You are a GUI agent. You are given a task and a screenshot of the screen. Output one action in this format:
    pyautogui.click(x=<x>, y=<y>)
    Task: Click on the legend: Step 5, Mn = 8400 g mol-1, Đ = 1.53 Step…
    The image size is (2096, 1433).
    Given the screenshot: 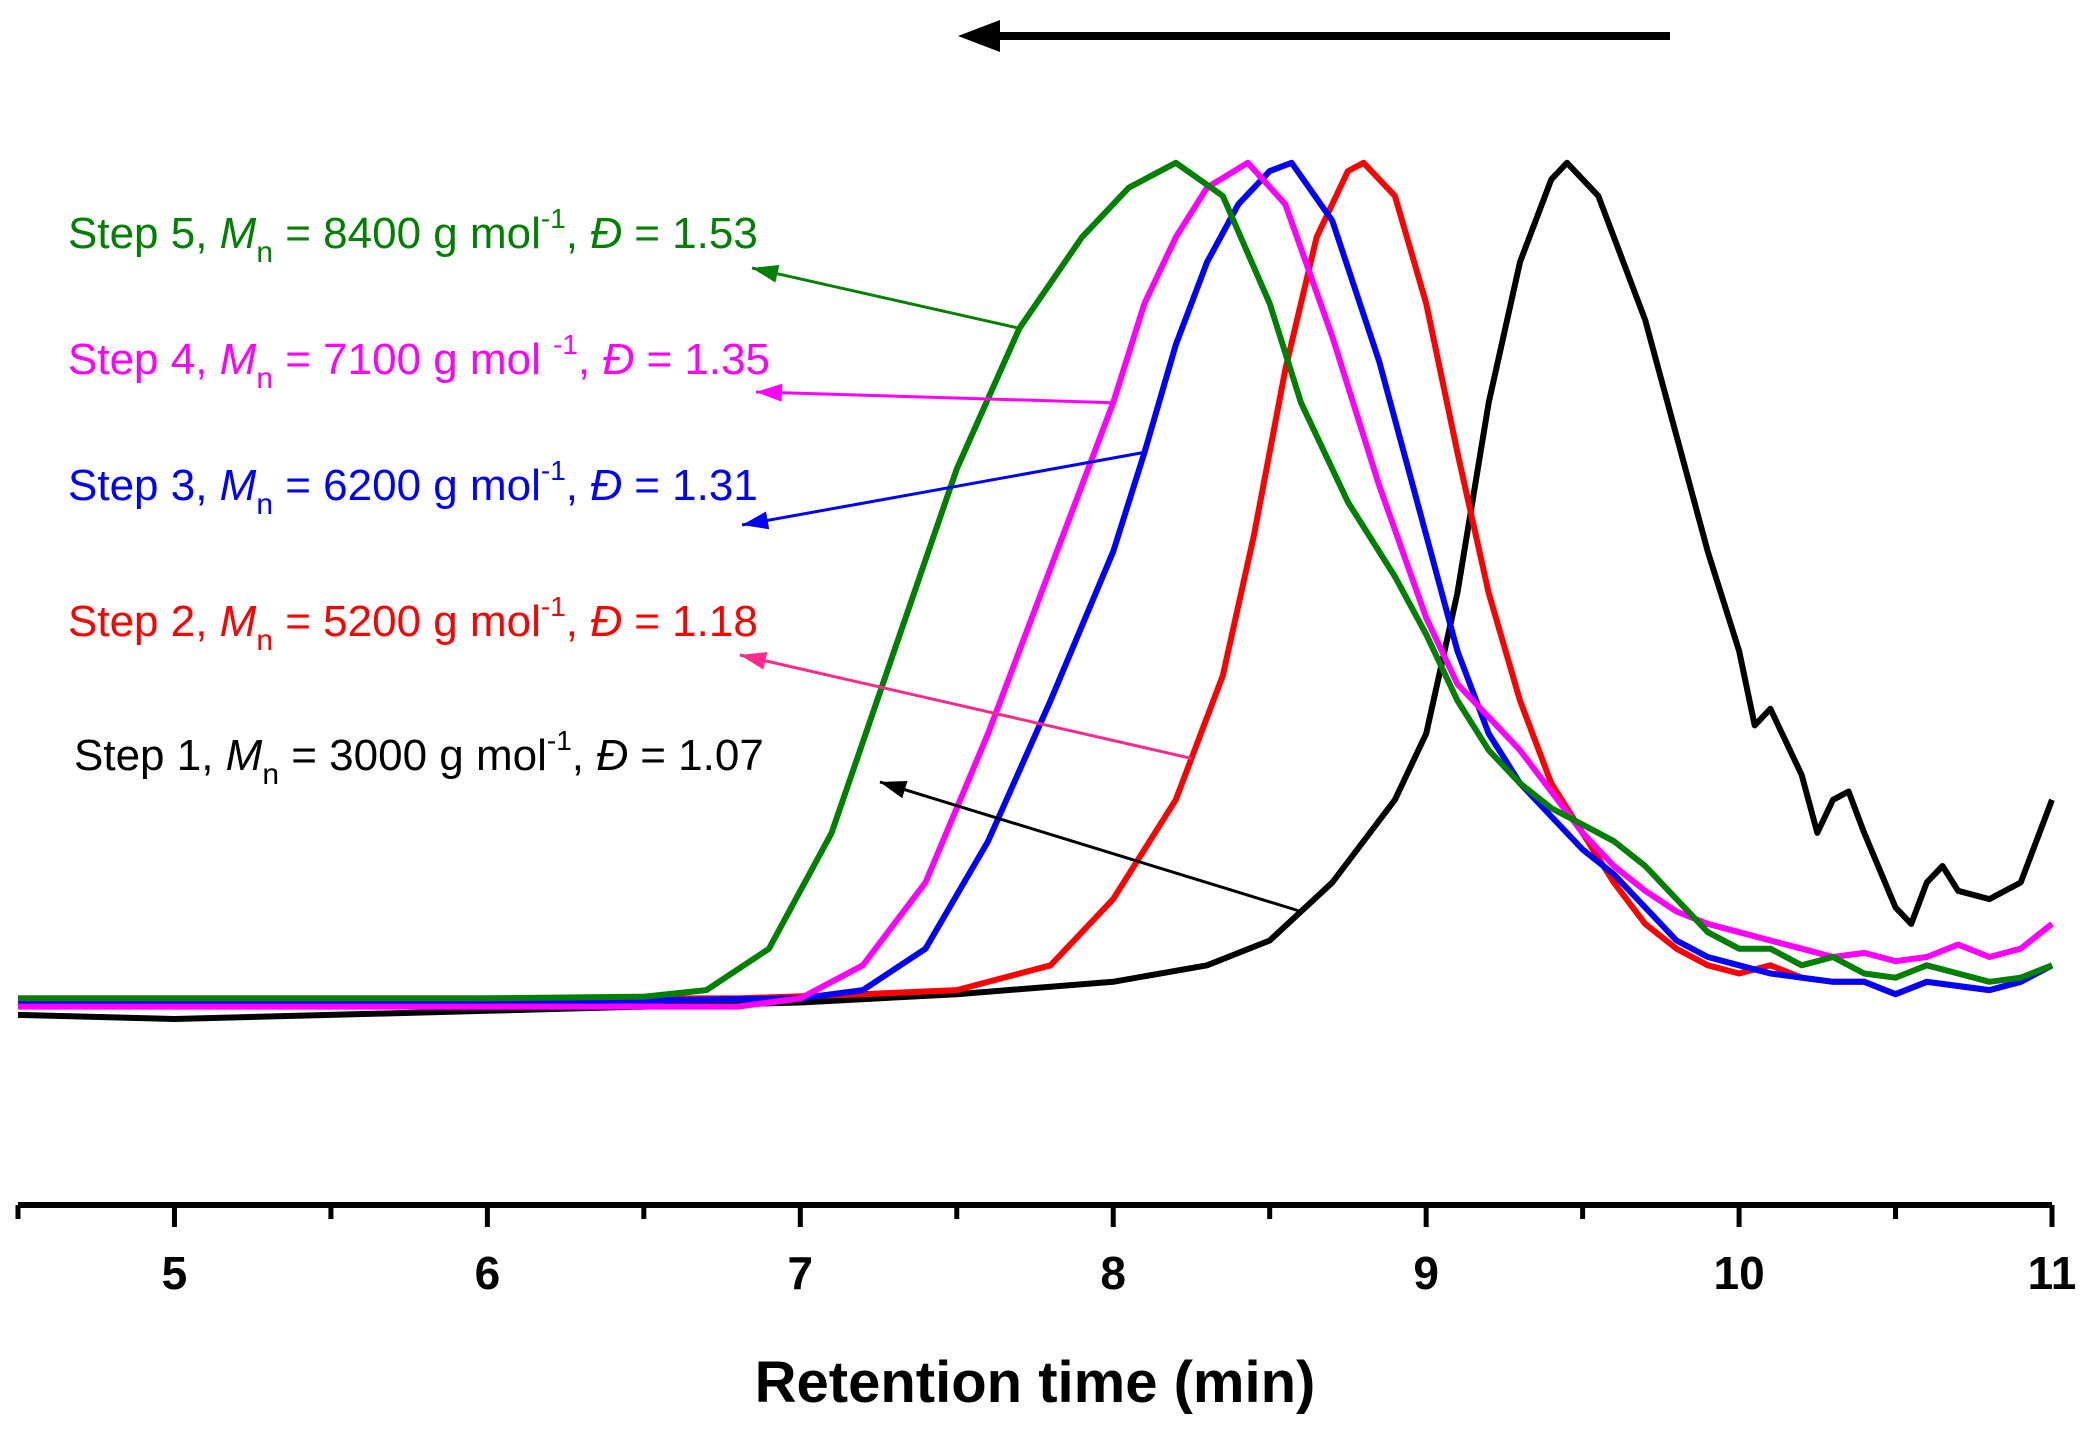 What is the action you would take?
    pyautogui.click(x=419, y=497)
    